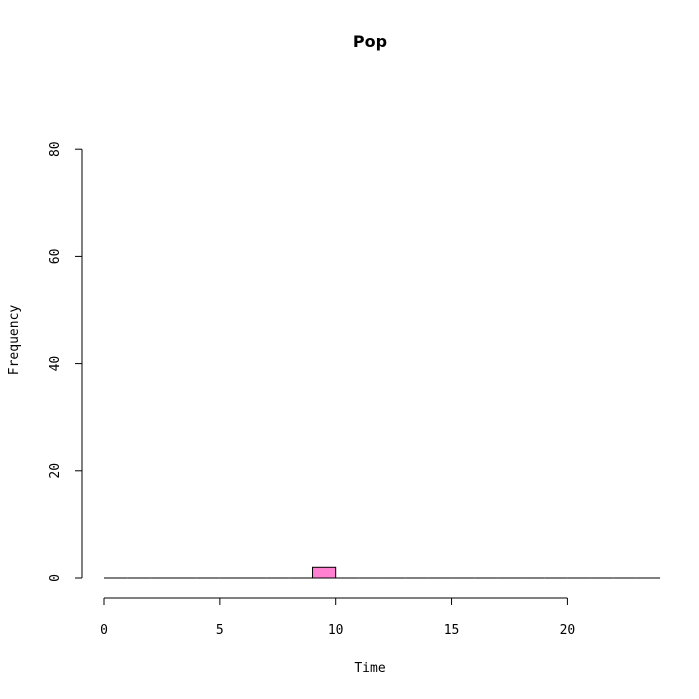 The height and width of the screenshot is (699, 699). What do you see at coordinates (55, 471) in the screenshot?
I see `y-tick-label: 20` at bounding box center [55, 471].